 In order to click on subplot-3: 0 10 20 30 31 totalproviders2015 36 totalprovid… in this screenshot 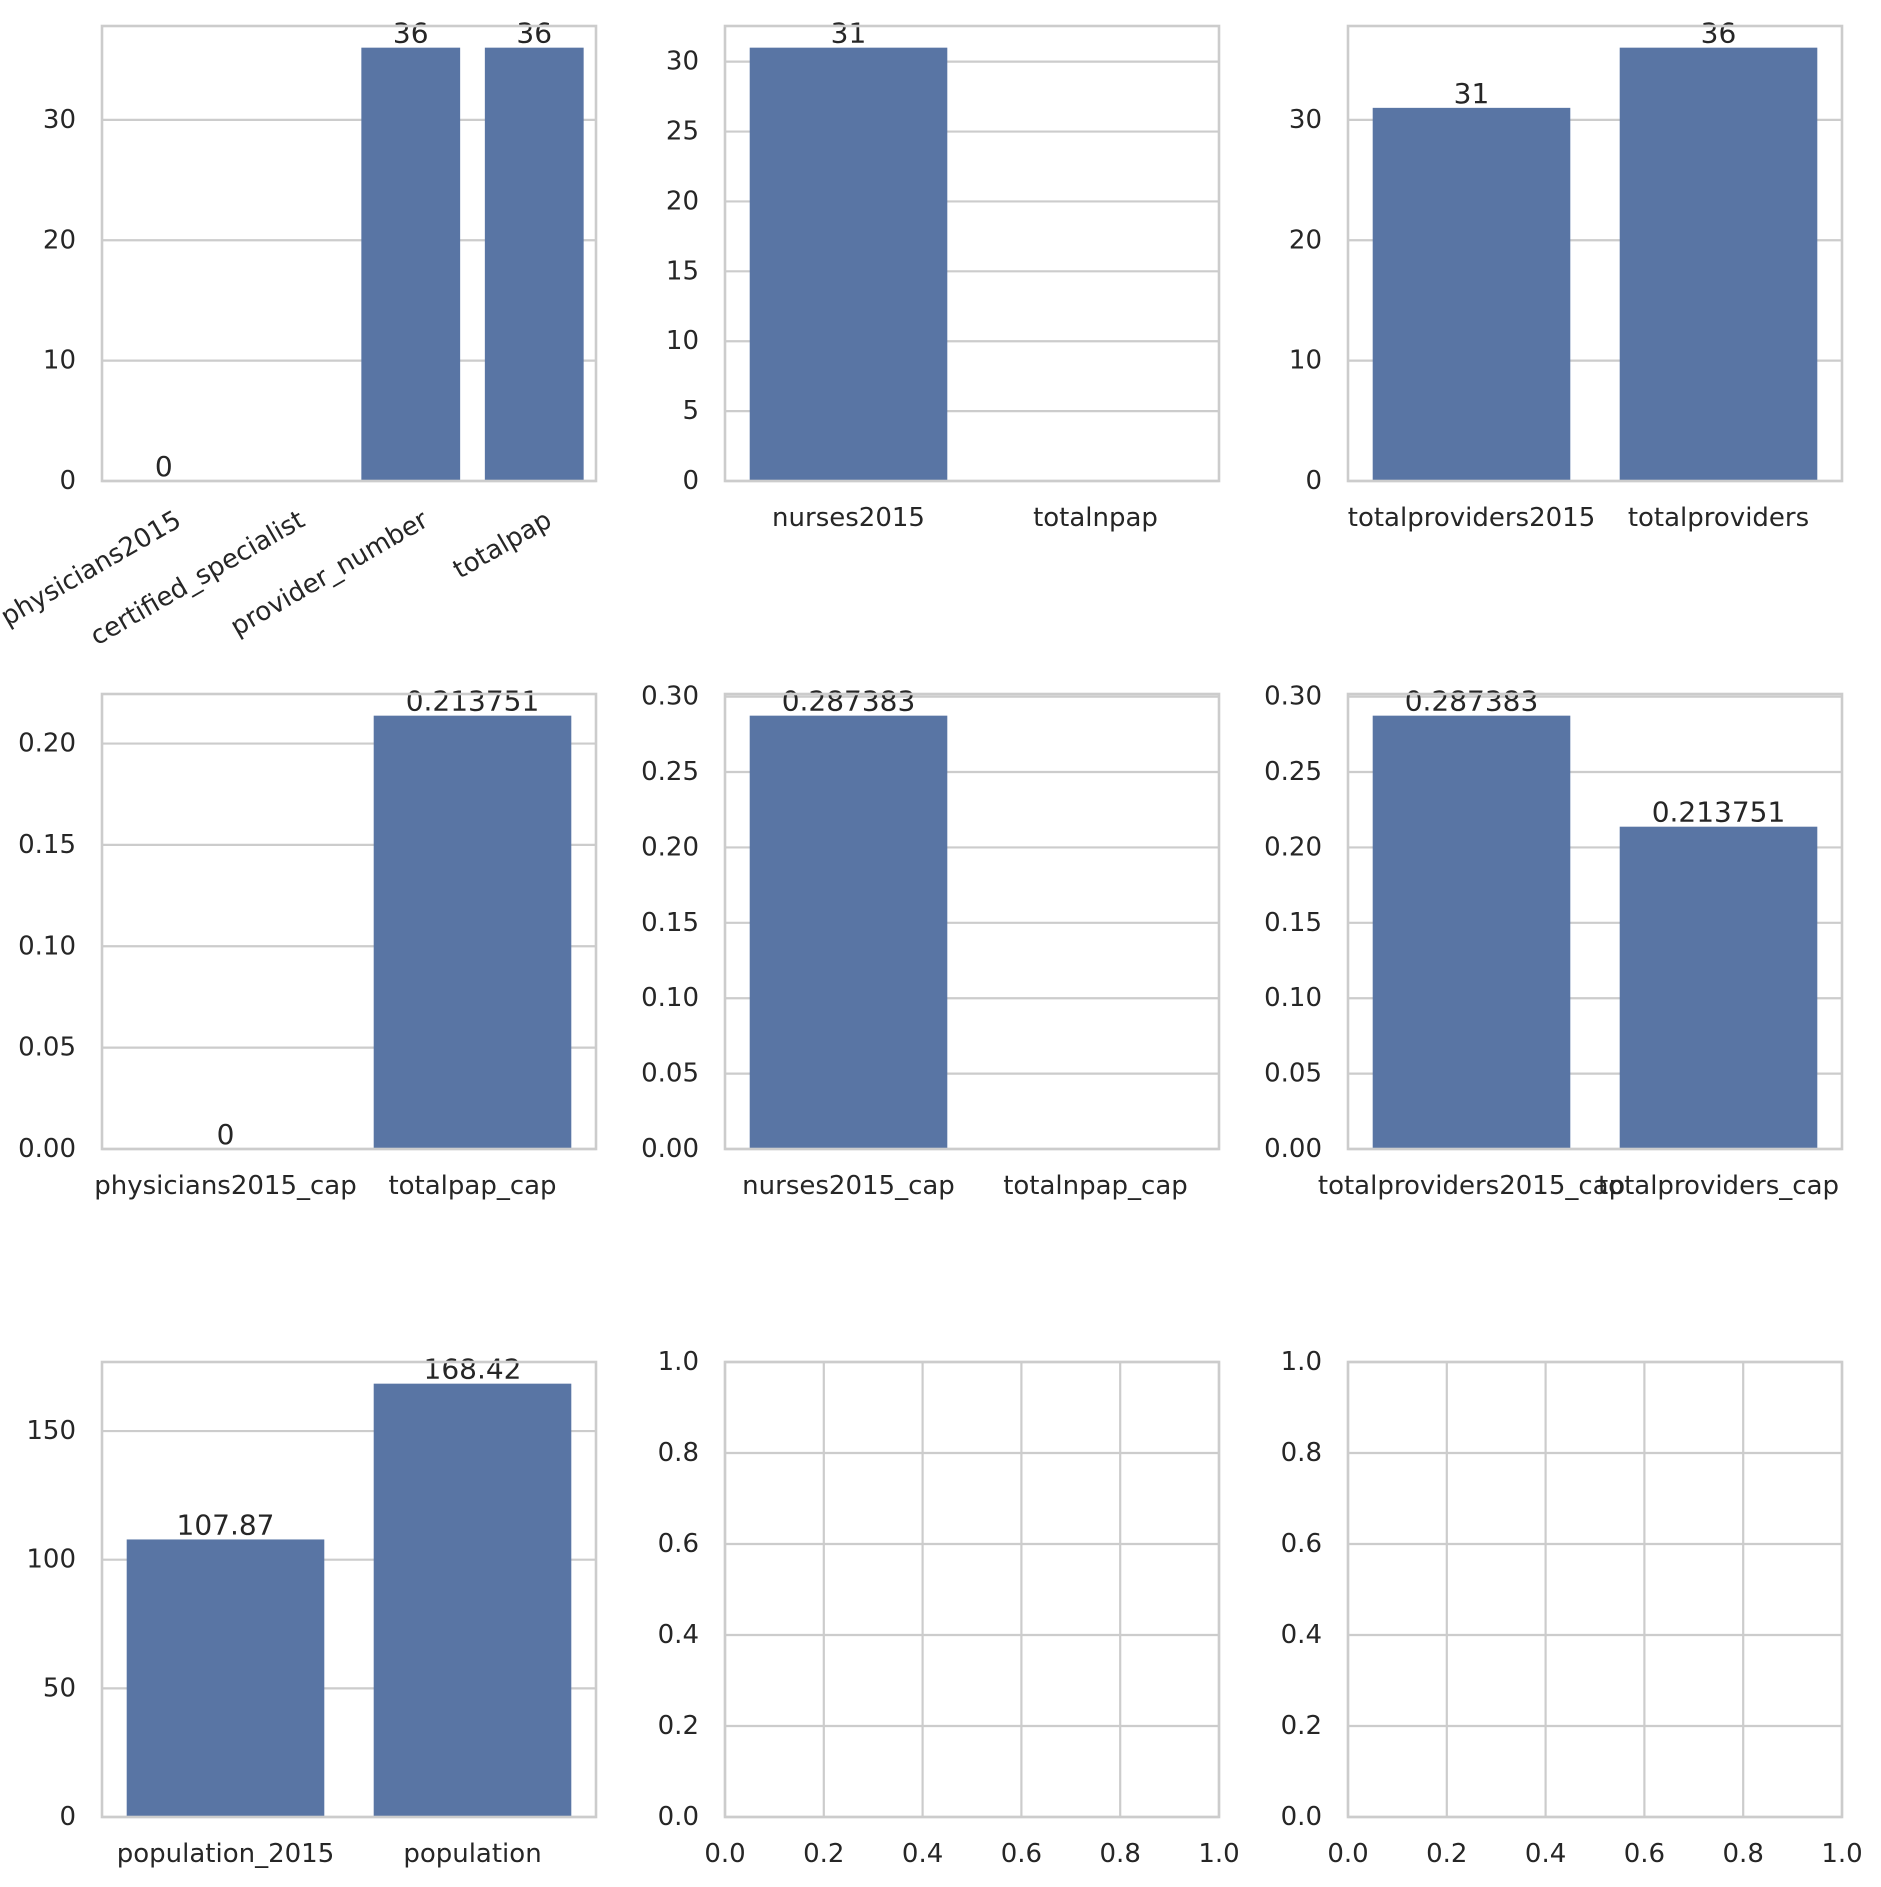, I will do `click(1566, 275)`.